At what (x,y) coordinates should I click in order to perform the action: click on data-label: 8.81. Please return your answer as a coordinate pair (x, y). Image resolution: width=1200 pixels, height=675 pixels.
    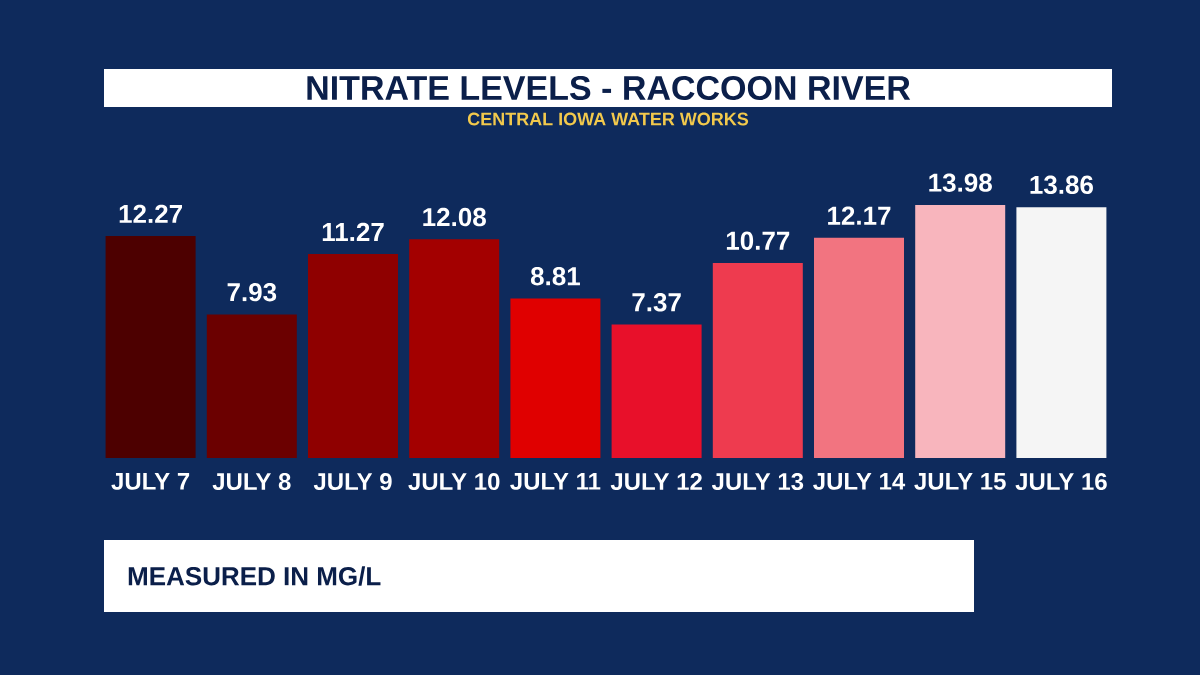
    Looking at the image, I should click on (555, 276).